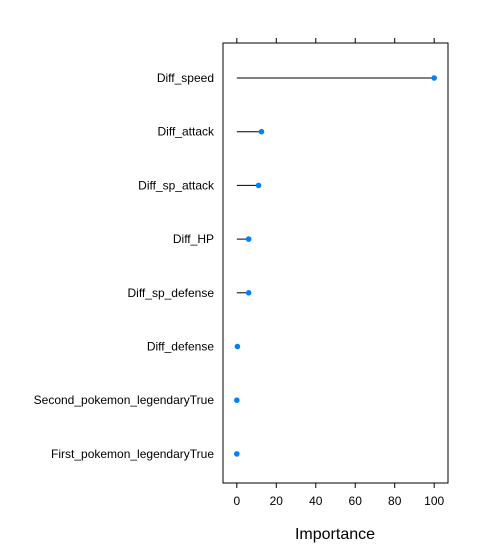  Describe the element at coordinates (338, 501) in the screenshot. I see `tick-labels: 0 20 40 60 80 100` at that location.